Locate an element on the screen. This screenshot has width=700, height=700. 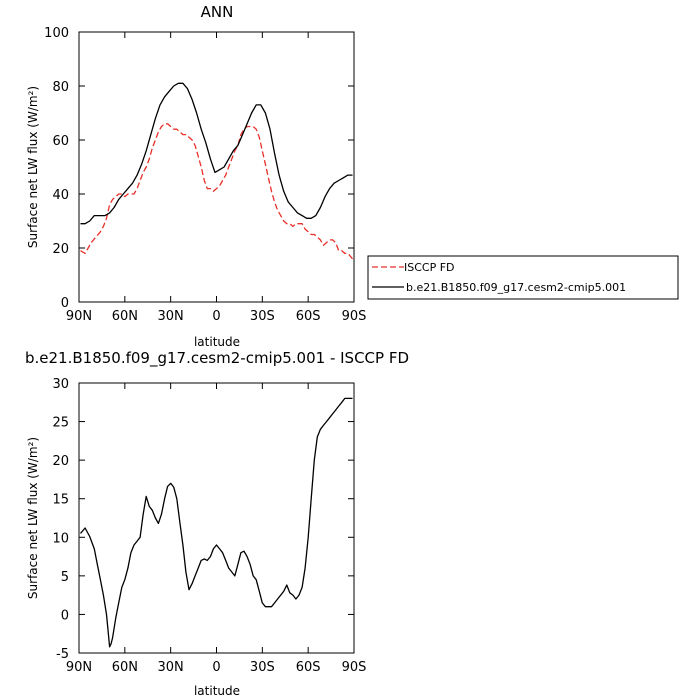
top-xtick-label: 0 is located at coordinates (216, 316).